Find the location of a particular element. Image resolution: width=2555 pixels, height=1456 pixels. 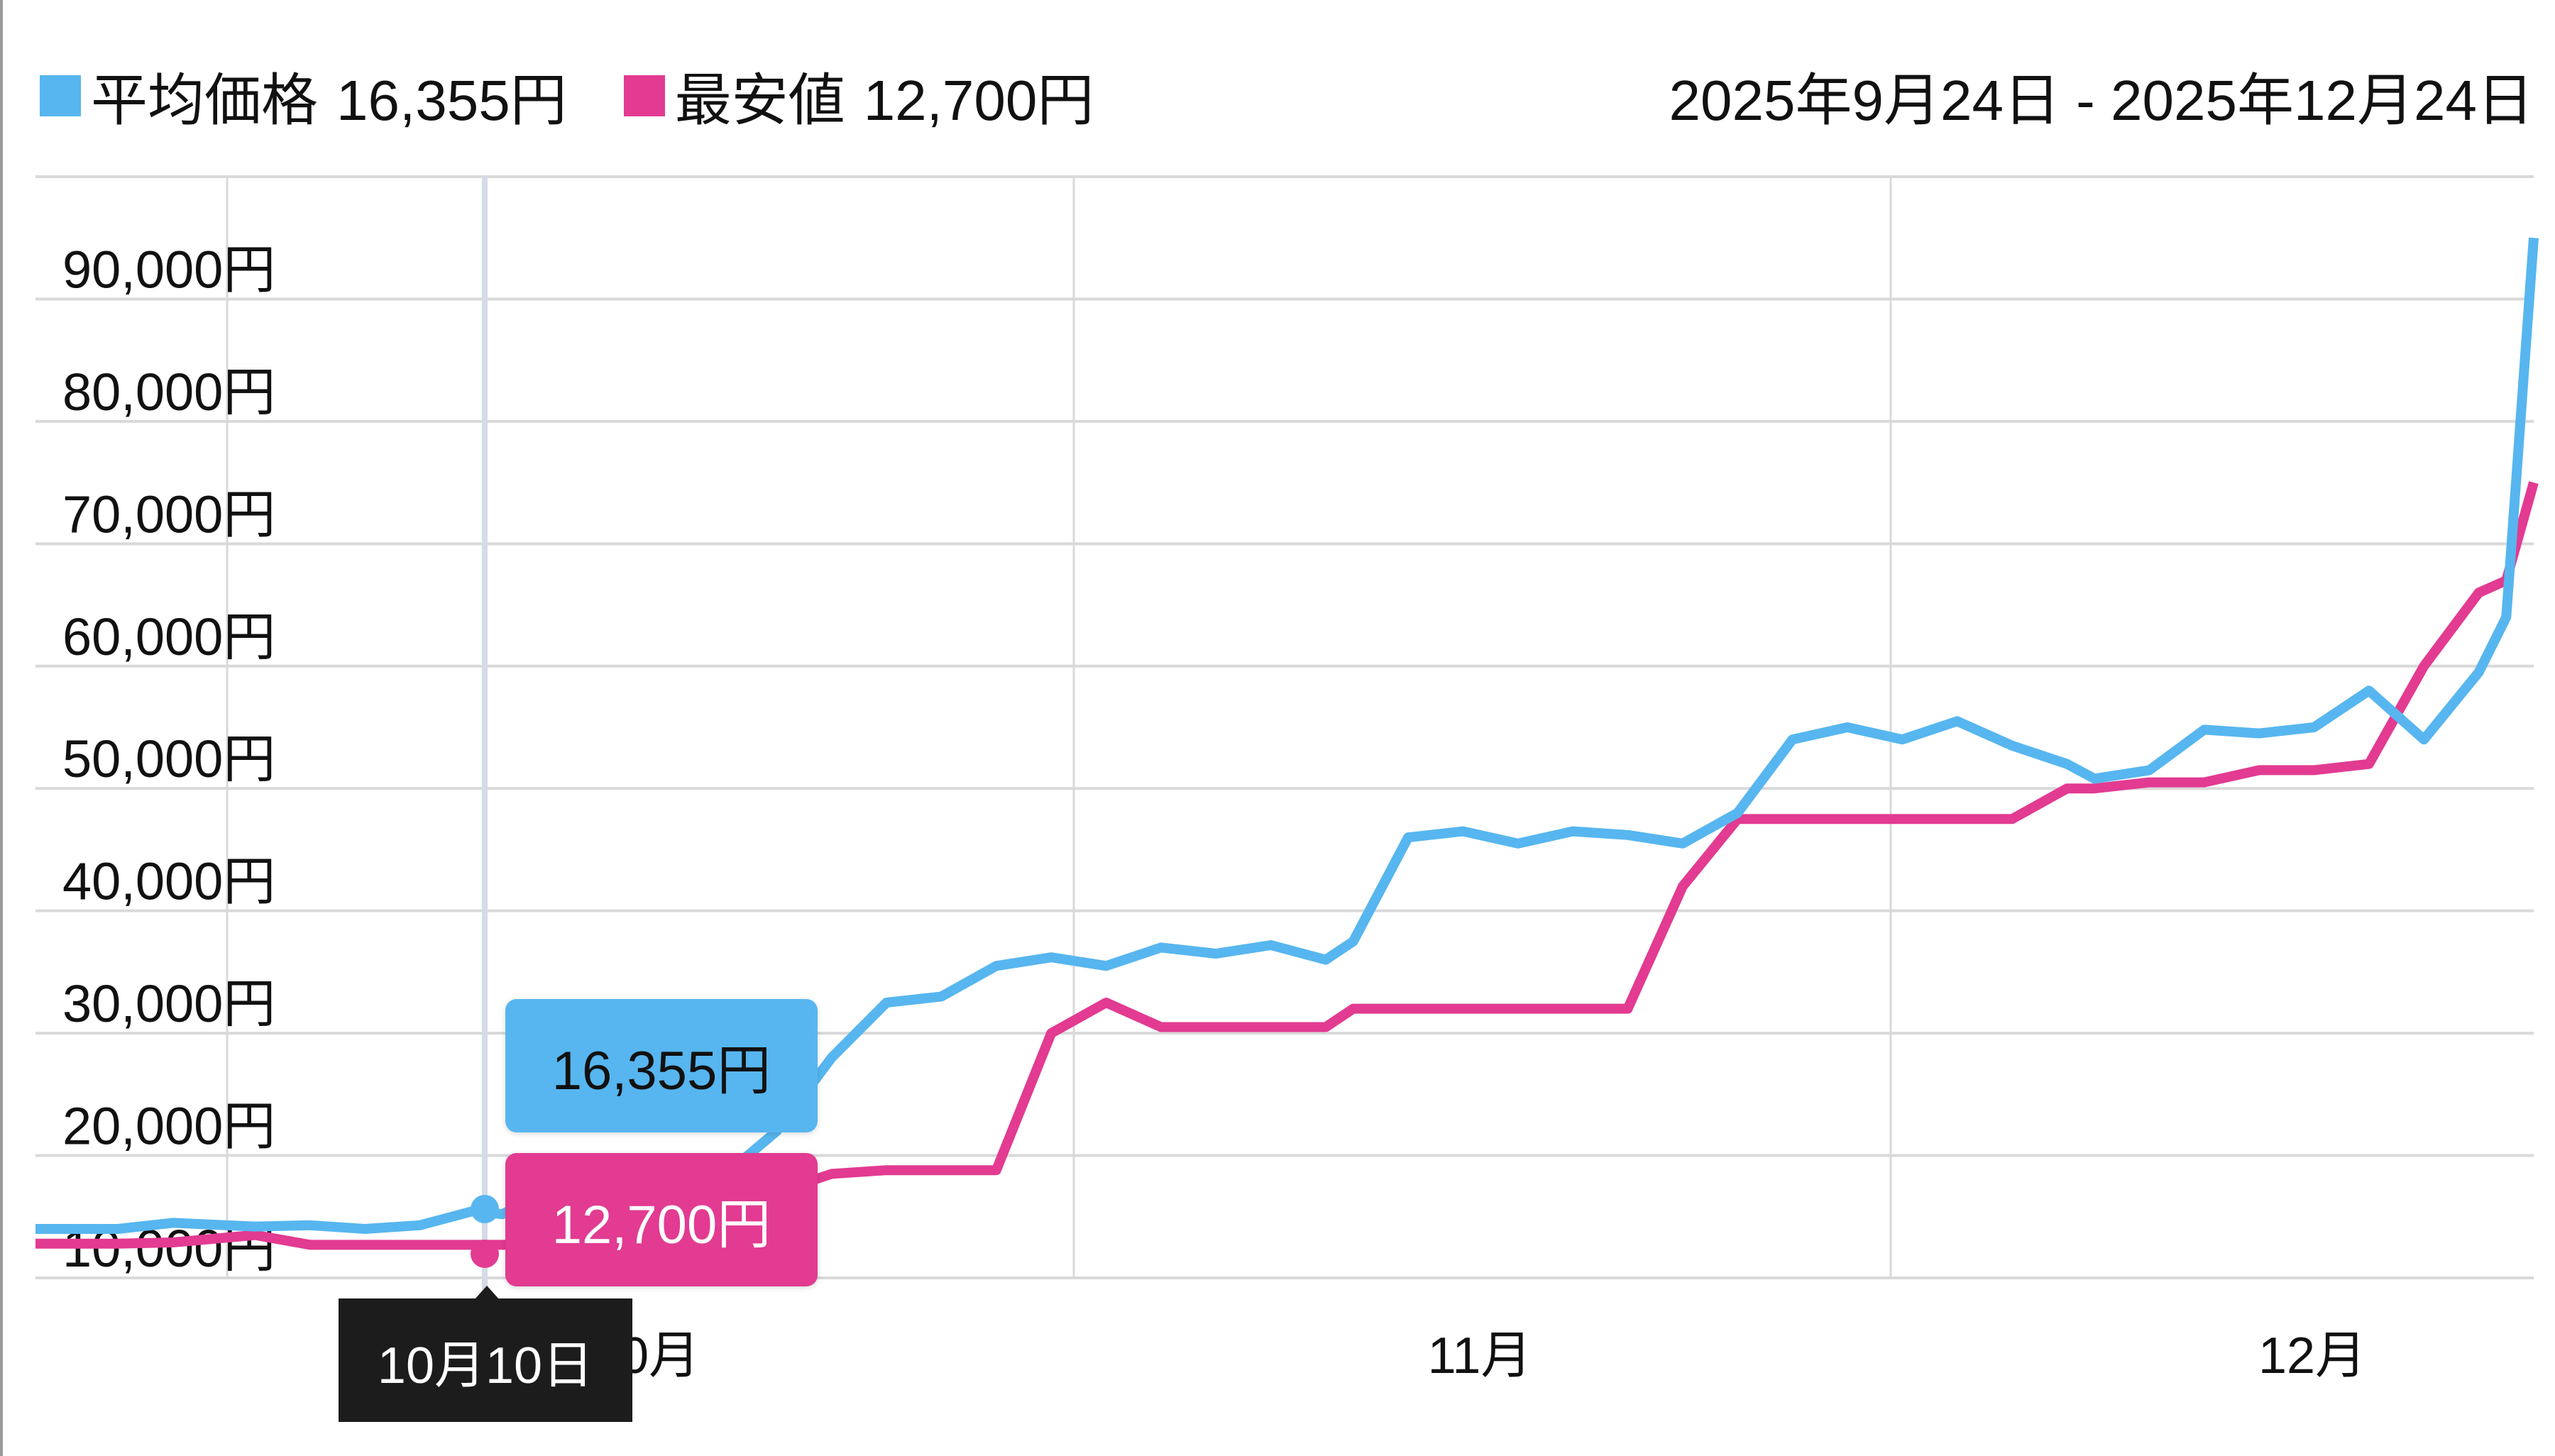

y-tick-label: 80,000円 is located at coordinates (168, 392).